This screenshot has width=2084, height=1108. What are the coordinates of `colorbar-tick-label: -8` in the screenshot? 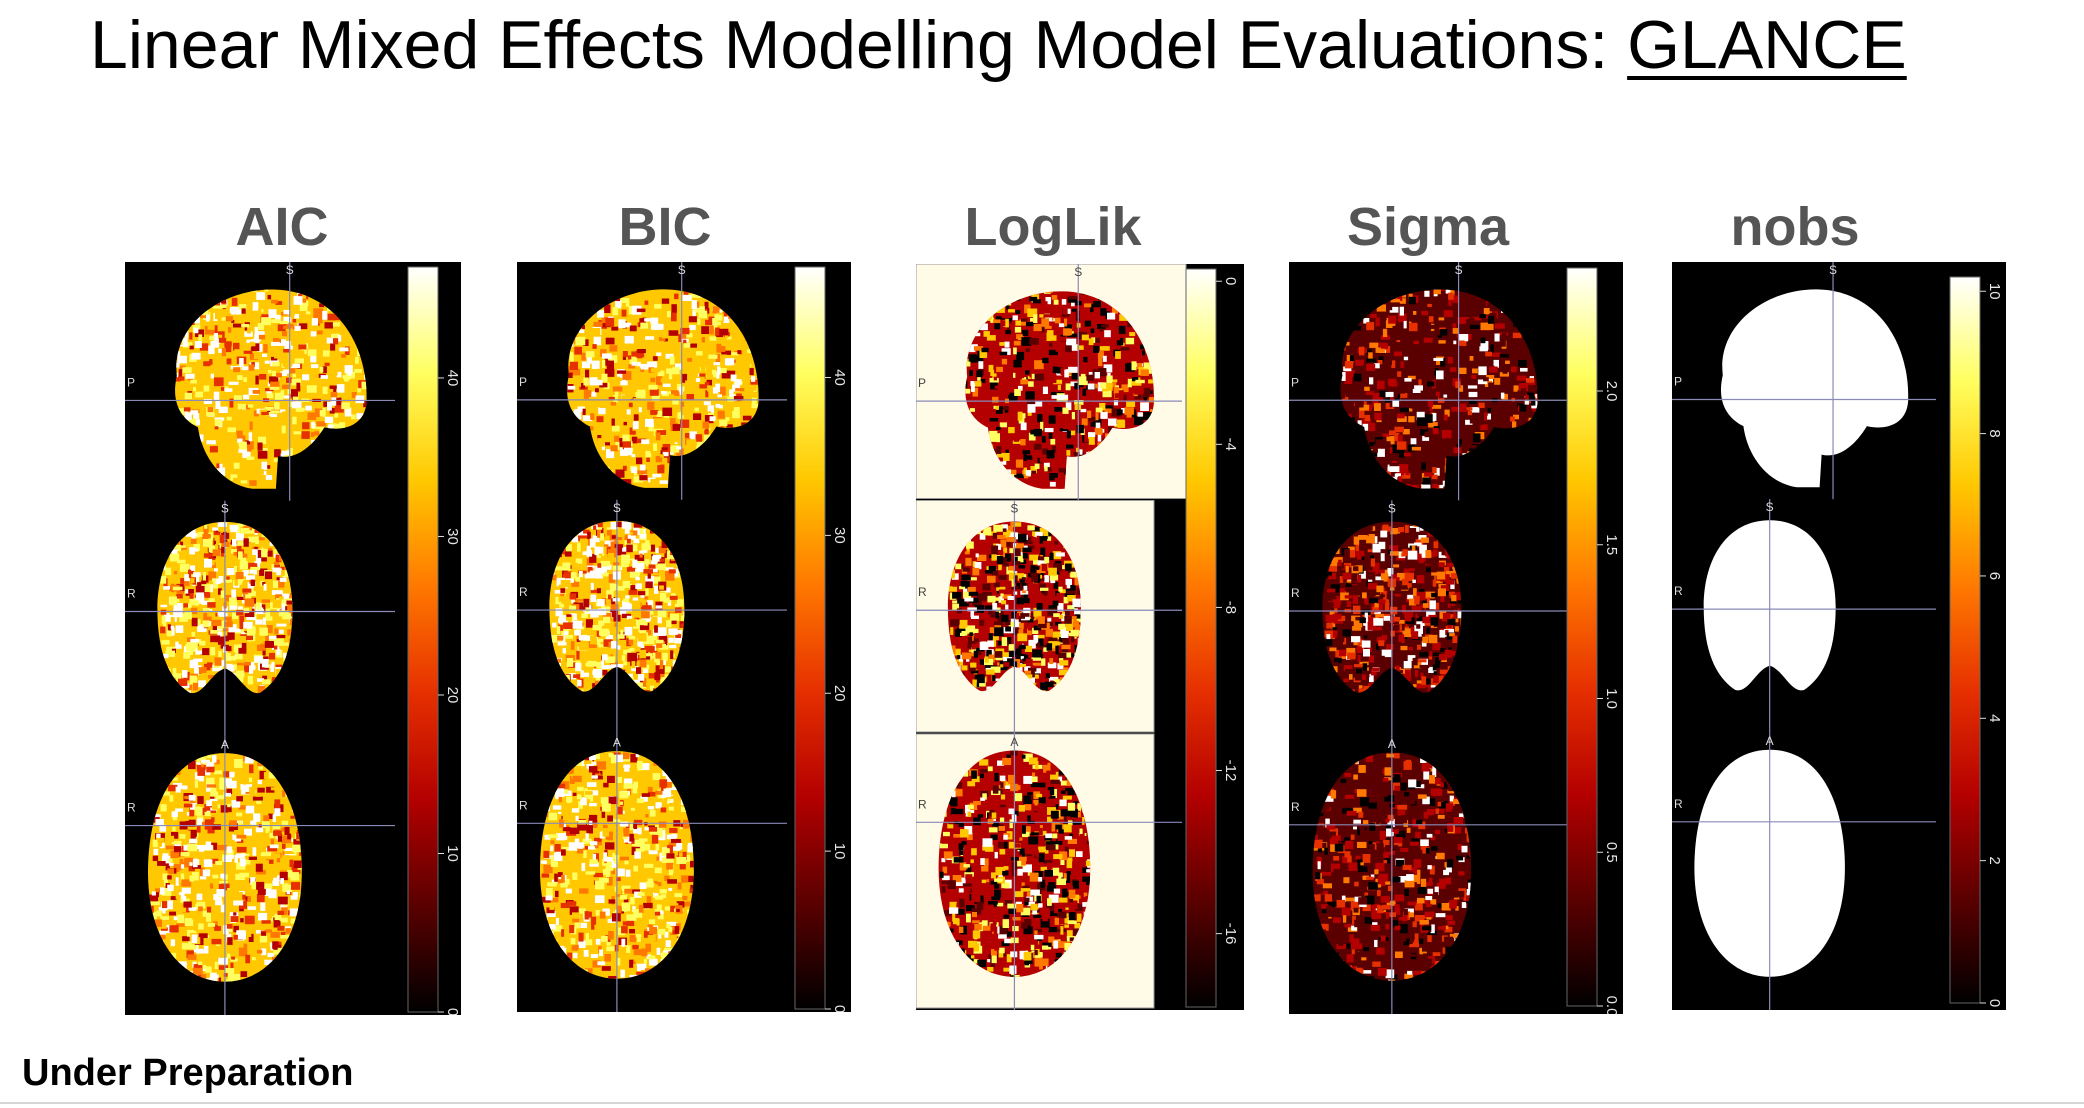 It's located at (1230, 607).